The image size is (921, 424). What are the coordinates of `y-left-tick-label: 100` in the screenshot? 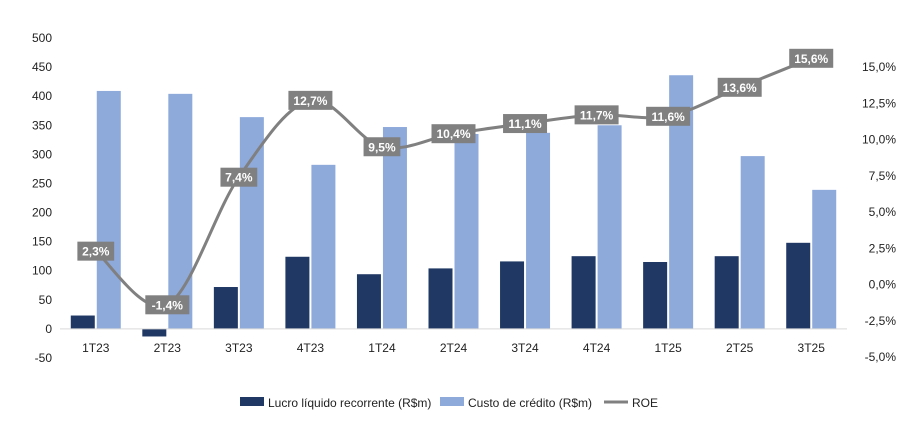 It's located at (42, 271).